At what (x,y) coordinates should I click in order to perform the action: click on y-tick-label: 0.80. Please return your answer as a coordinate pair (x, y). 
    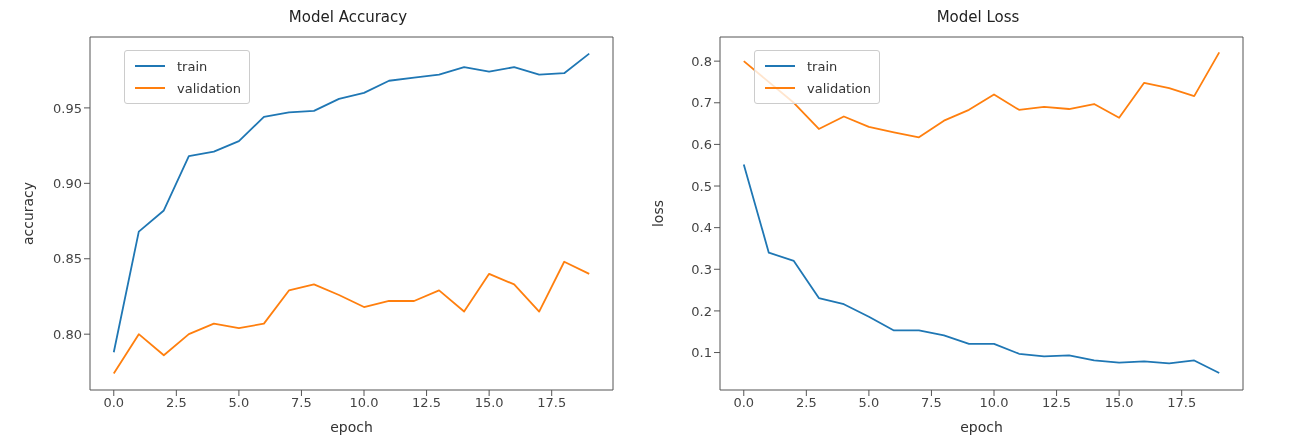
    Looking at the image, I should click on (67, 334).